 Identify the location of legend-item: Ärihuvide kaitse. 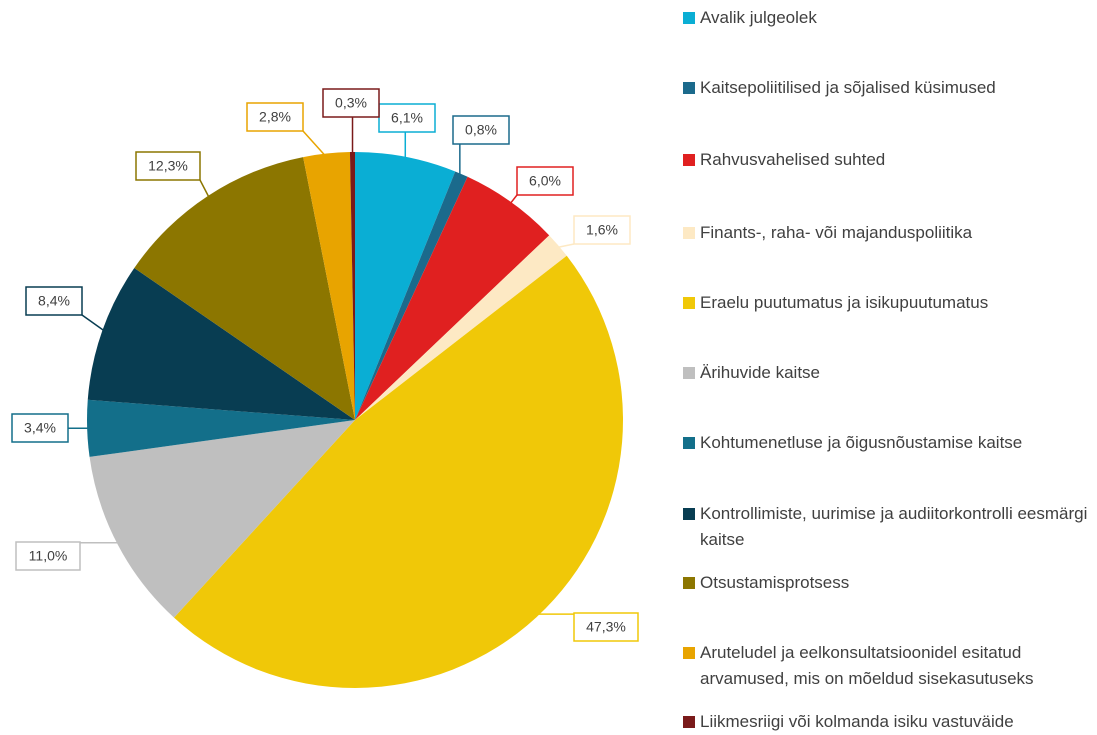
(885, 373).